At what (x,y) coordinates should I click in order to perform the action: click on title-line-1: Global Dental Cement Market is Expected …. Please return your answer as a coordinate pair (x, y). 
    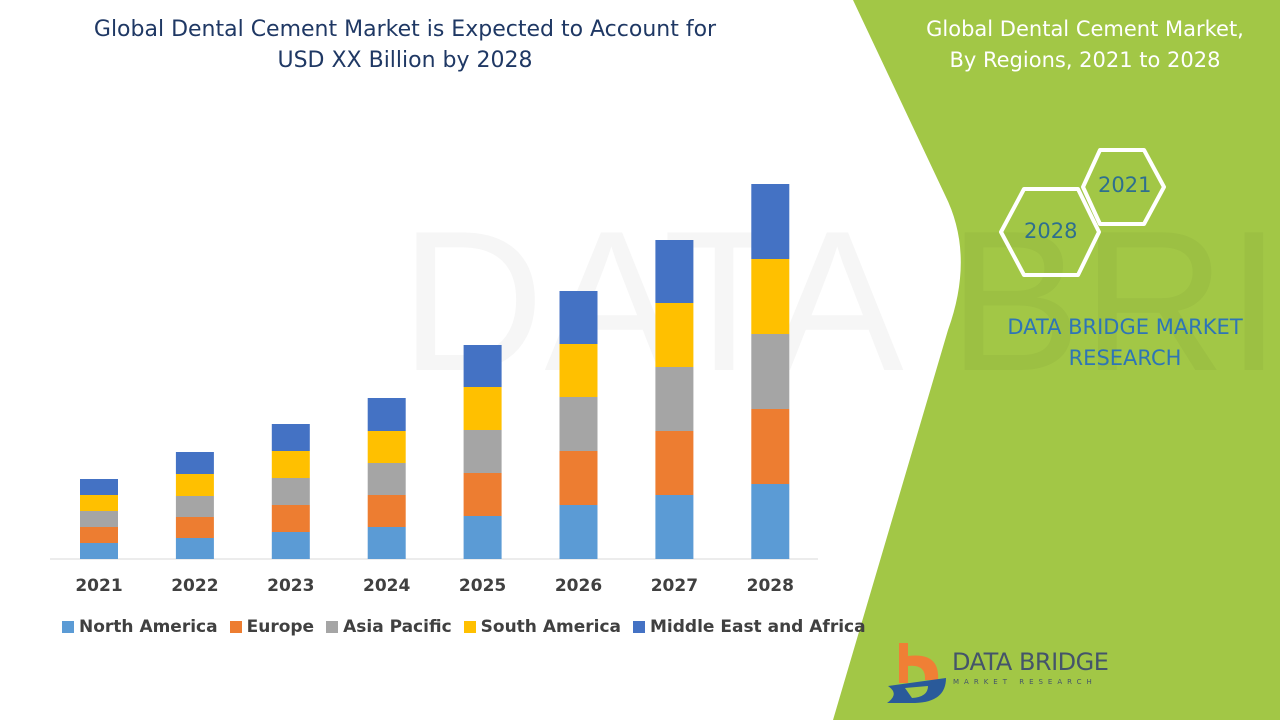
    Looking at the image, I should click on (405, 29).